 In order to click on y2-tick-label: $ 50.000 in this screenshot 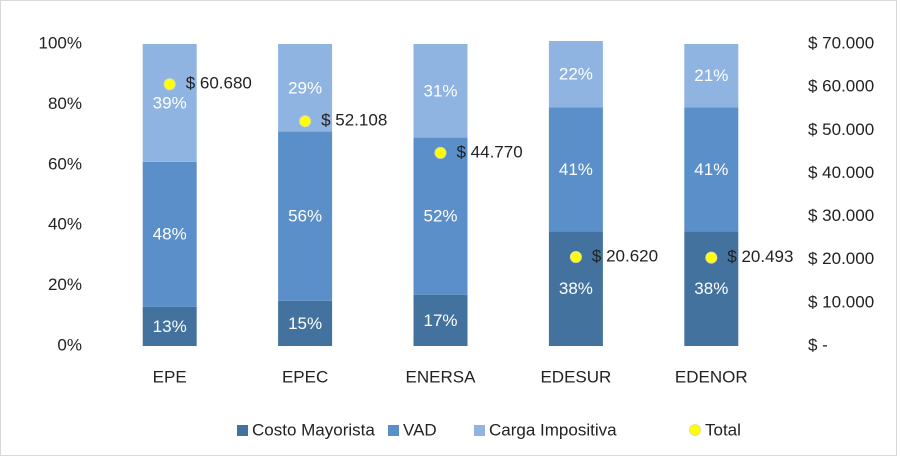, I will do `click(841, 129)`.